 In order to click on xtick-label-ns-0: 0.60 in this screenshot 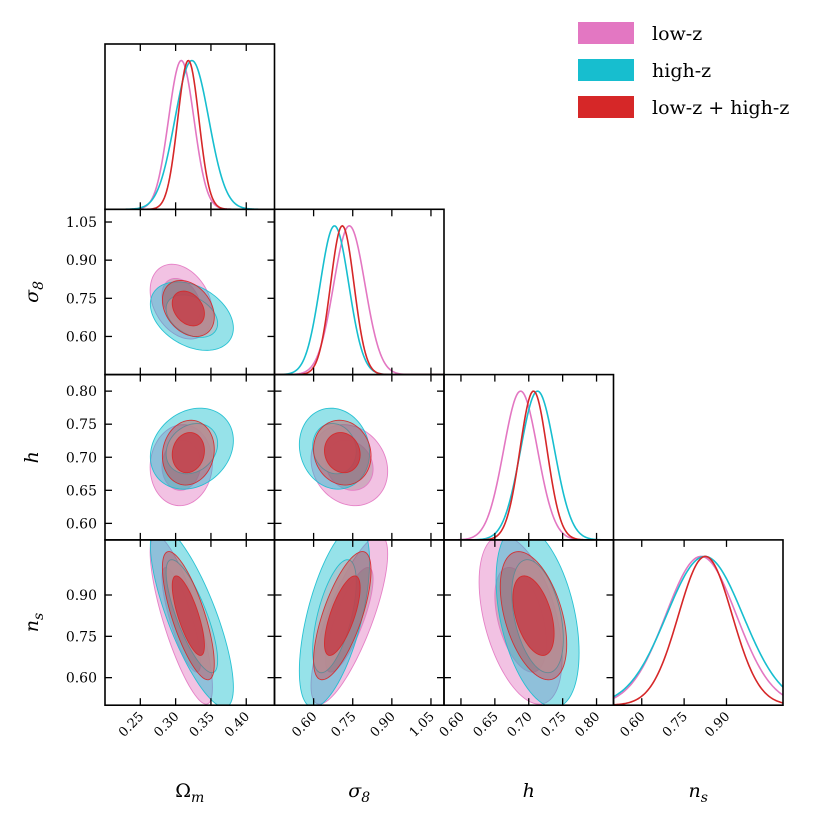, I will do `click(632, 724)`.